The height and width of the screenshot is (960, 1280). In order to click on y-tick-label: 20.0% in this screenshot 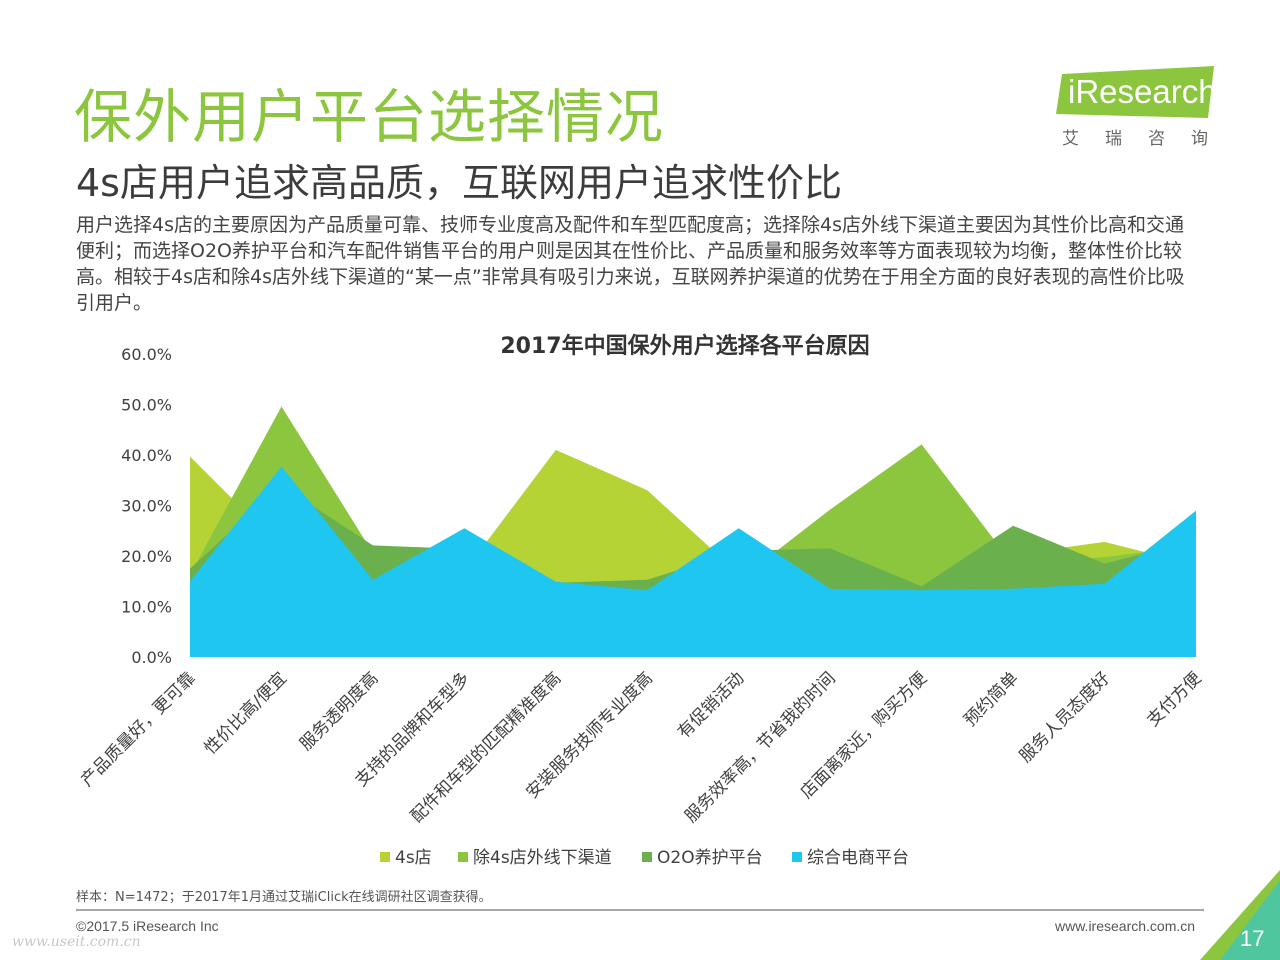, I will do `click(146, 556)`.